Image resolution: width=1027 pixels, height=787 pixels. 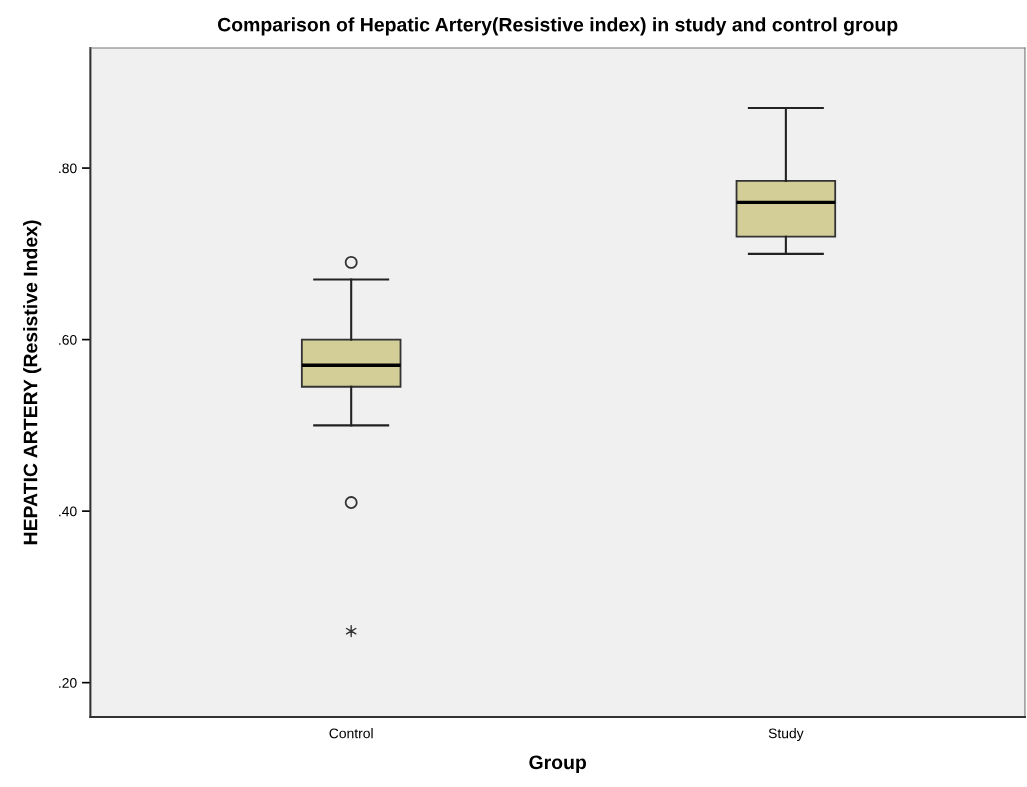 I want to click on y-tick-label: .80, so click(x=68, y=168).